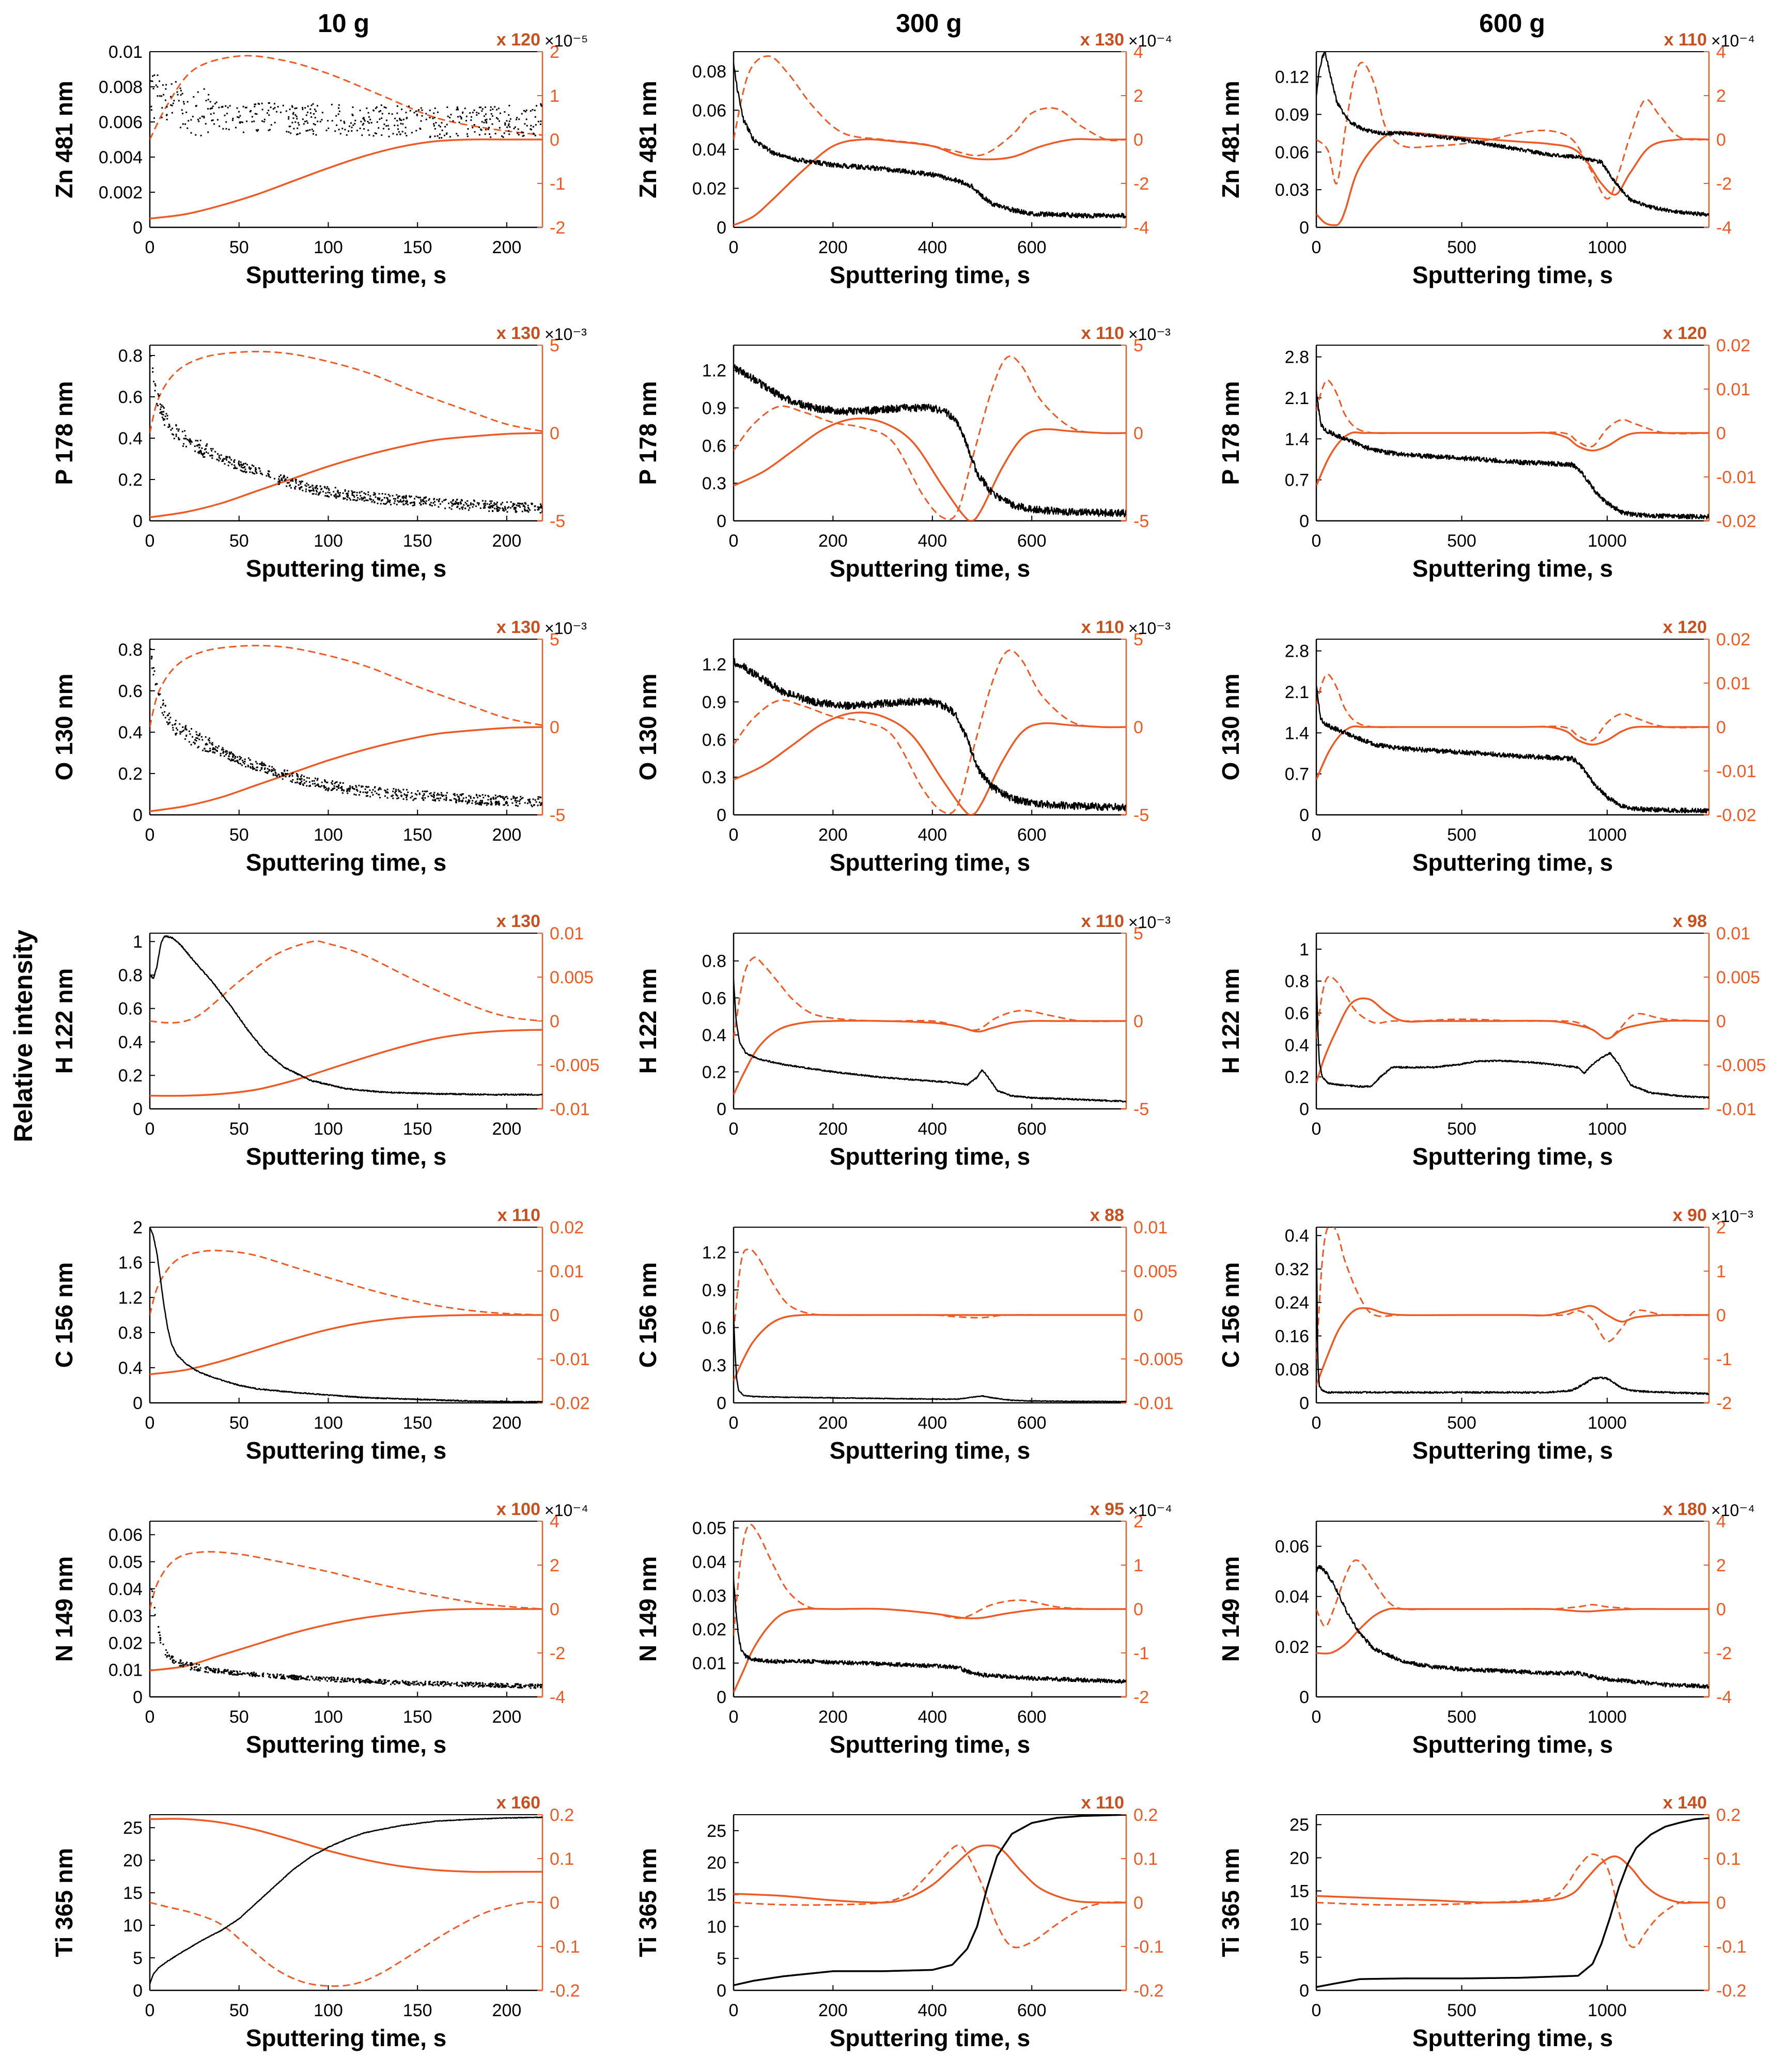 The width and height of the screenshot is (1788, 2072). Describe the element at coordinates (1230, 433) in the screenshot. I see `y-axis-label: P 178 nm` at that location.